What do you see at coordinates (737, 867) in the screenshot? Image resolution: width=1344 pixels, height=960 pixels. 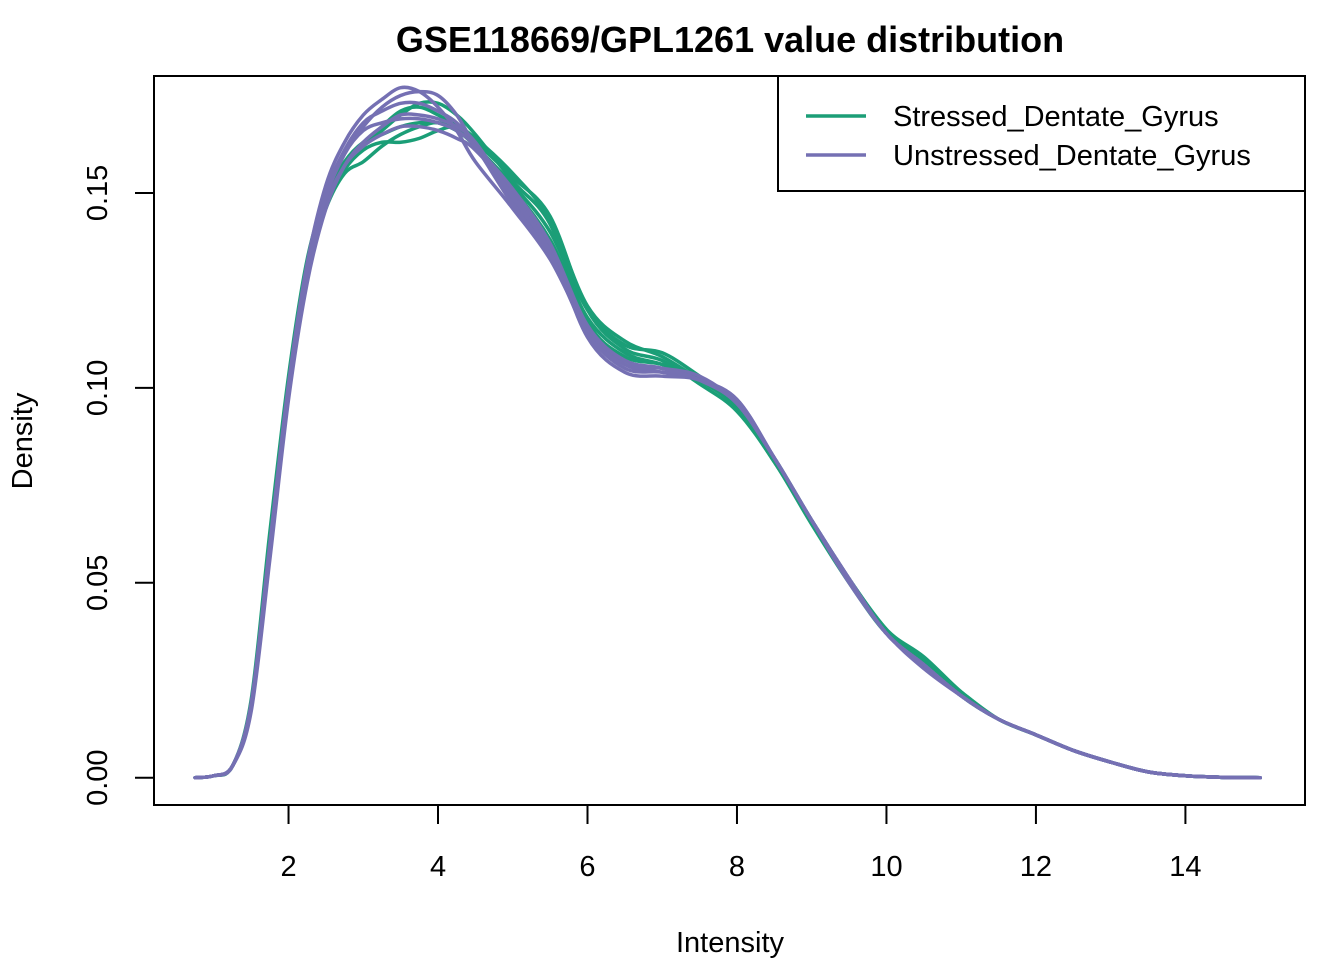 I see `x-tick-label: 8` at bounding box center [737, 867].